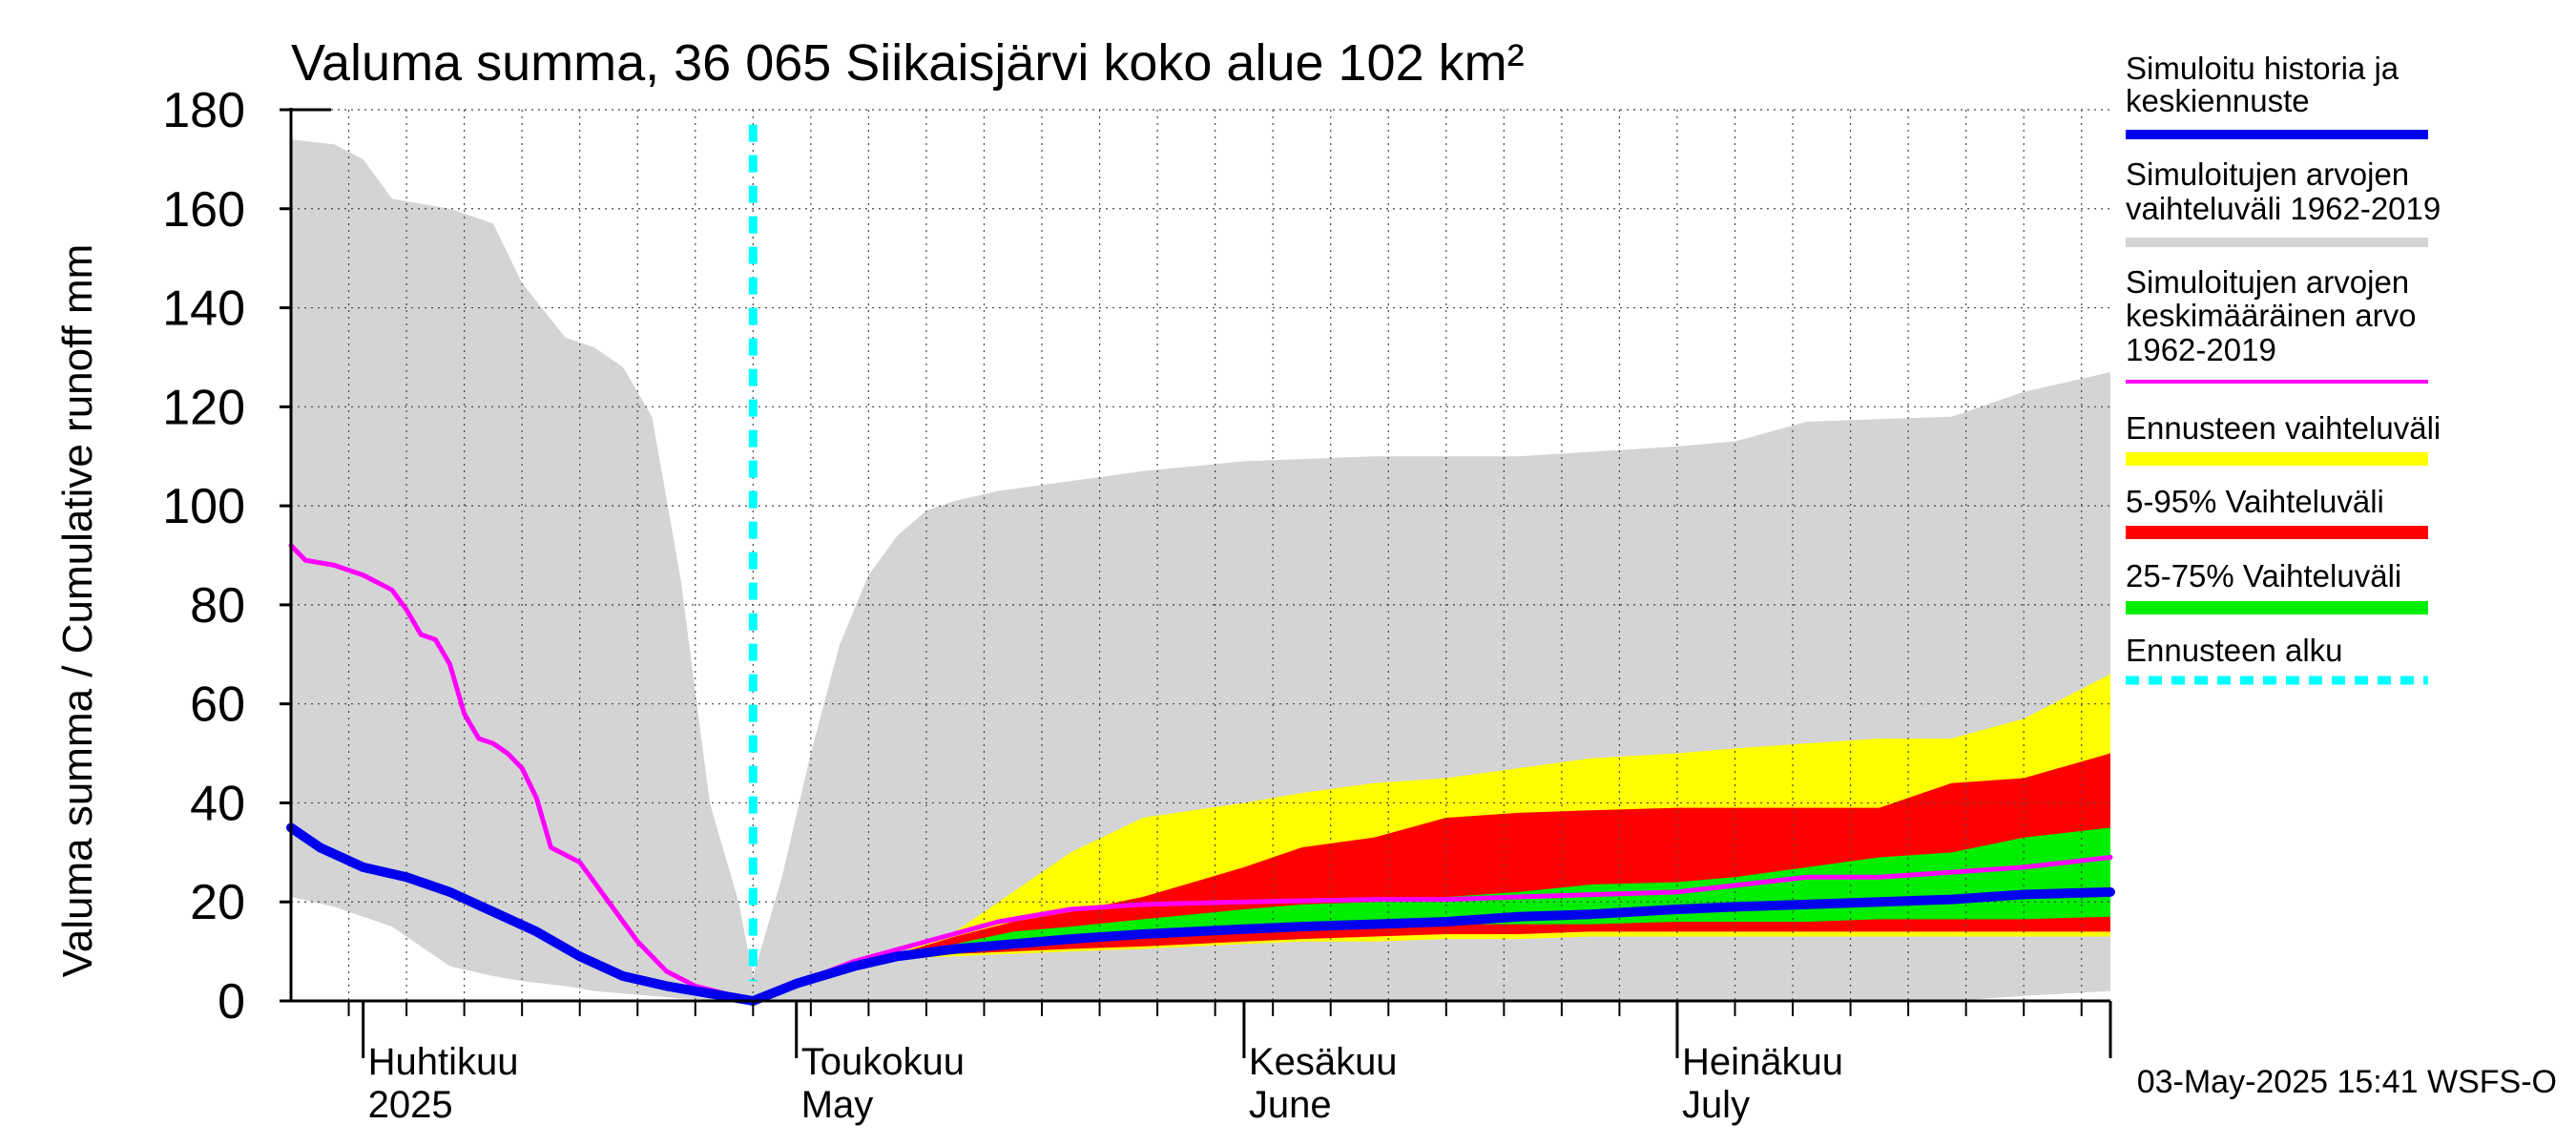 The height and width of the screenshot is (1145, 2576). What do you see at coordinates (203, 309) in the screenshot?
I see `y-tick-label: 140` at bounding box center [203, 309].